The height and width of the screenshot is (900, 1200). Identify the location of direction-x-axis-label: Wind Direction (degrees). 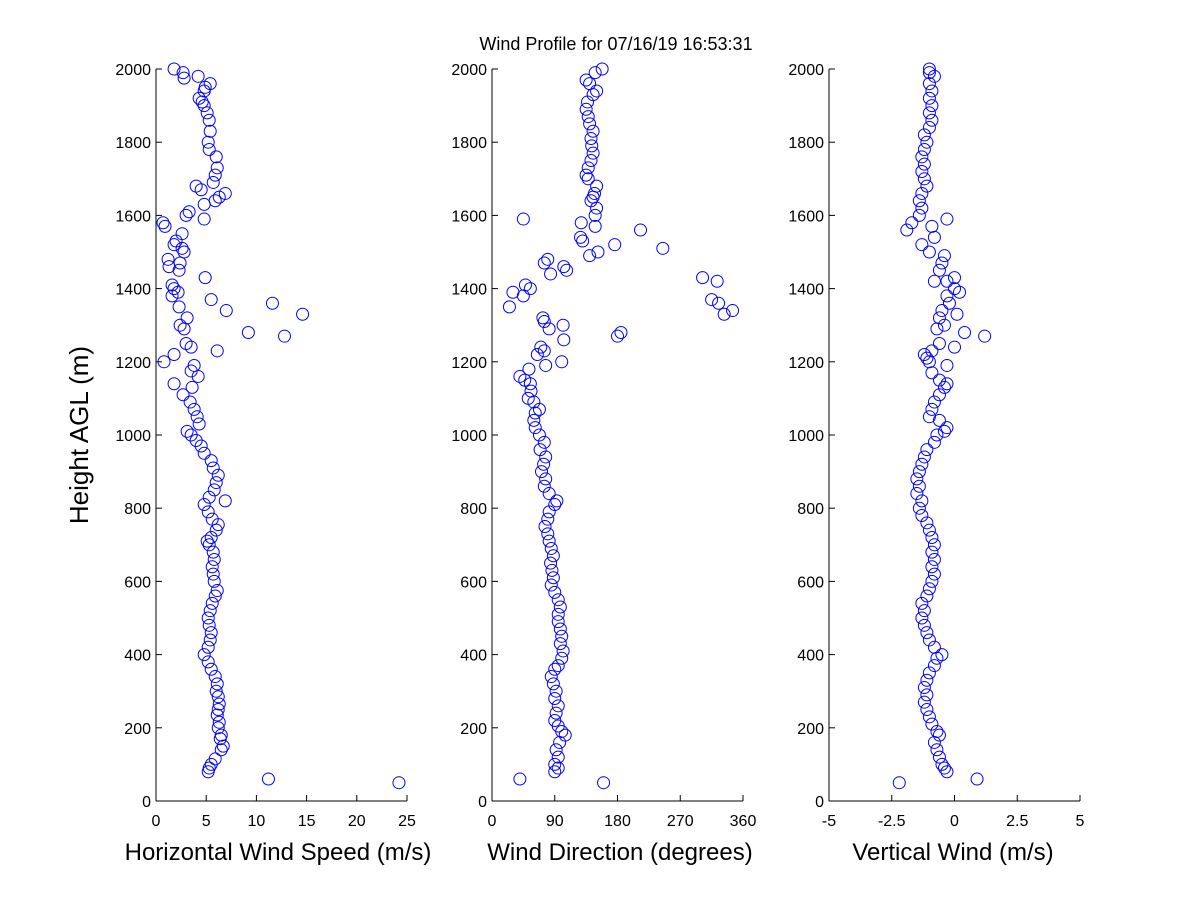
(619, 852).